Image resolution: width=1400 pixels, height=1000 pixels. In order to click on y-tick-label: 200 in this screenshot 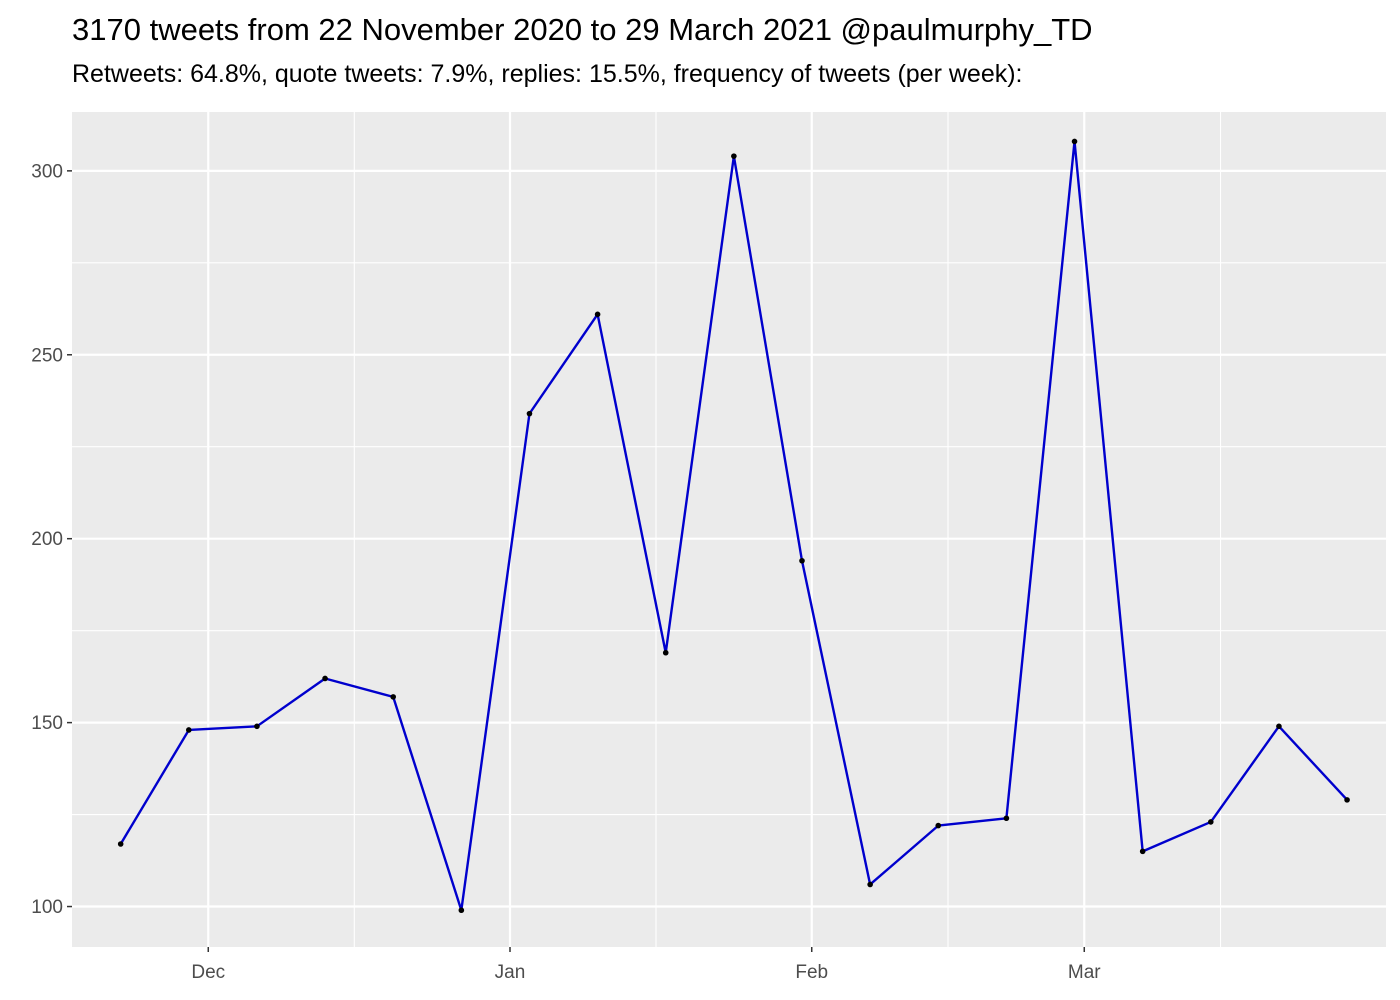, I will do `click(47, 539)`.